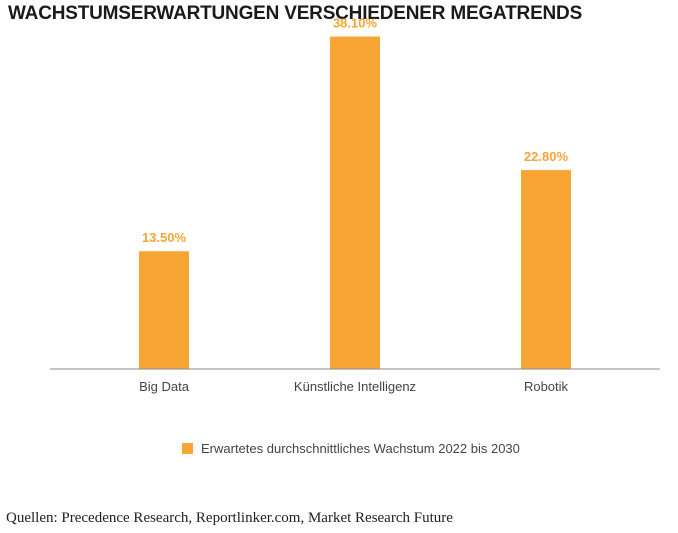 The image size is (678, 533). Describe the element at coordinates (546, 386) in the screenshot. I see `x-tick-label: Robotik` at that location.